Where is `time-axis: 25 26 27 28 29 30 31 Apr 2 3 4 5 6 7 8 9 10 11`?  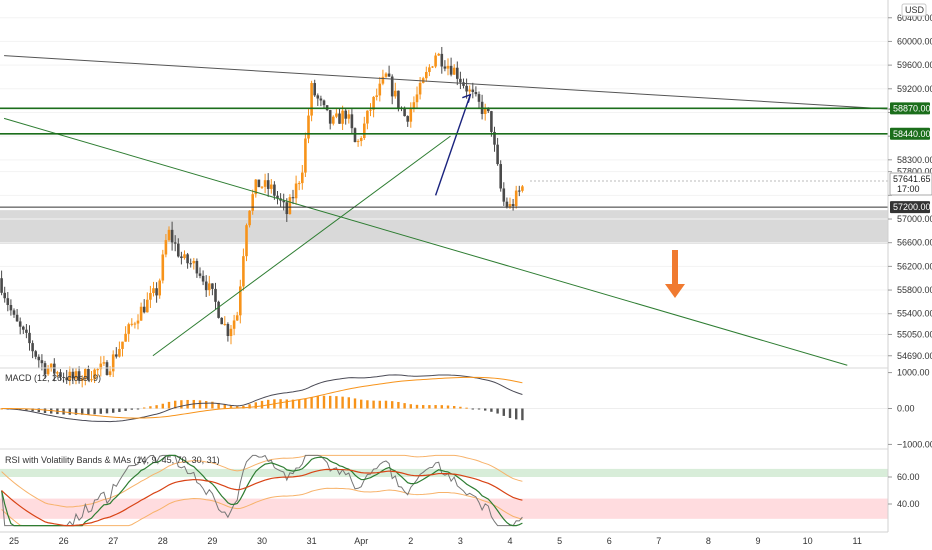 time-axis: 25 26 27 28 29 30 31 Apr 2 3 4 5 6 7 8 9 10 11 is located at coordinates (444, 538).